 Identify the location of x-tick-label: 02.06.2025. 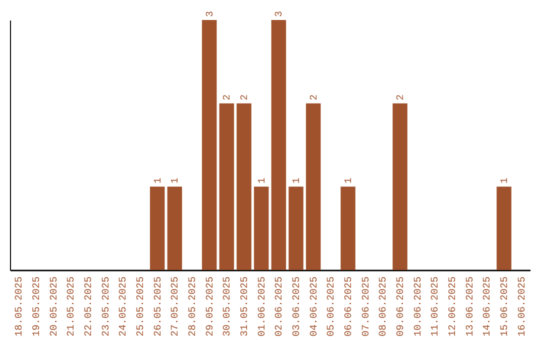
(280, 306).